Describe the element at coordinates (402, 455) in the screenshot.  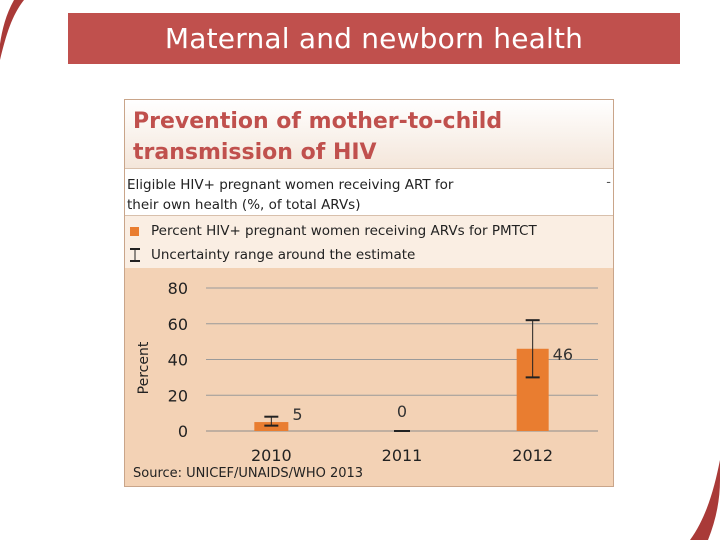
I see `x-tick-label-2011: 2011` at that location.